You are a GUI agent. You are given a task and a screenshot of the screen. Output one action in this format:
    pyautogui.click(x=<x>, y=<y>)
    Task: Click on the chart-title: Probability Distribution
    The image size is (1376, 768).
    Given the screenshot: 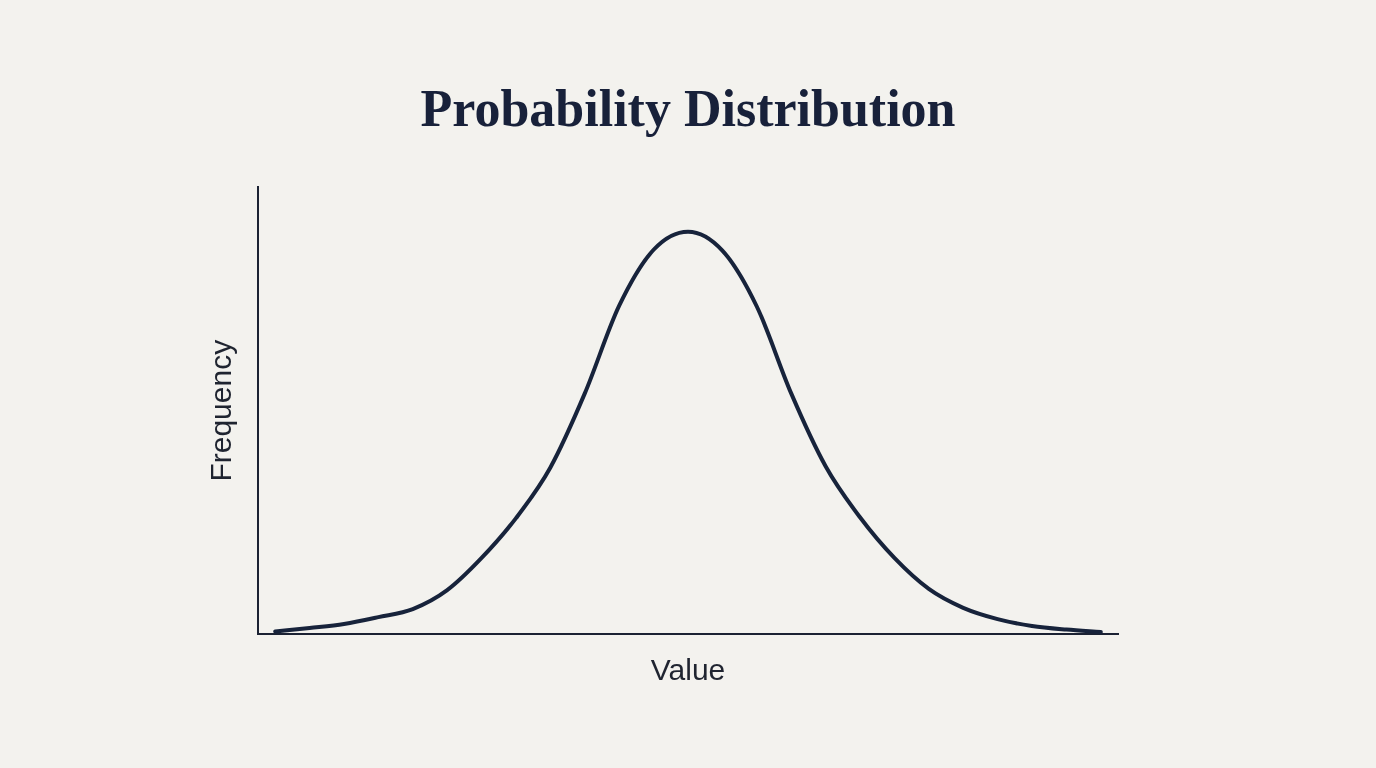 What is the action you would take?
    pyautogui.click(x=688, y=108)
    